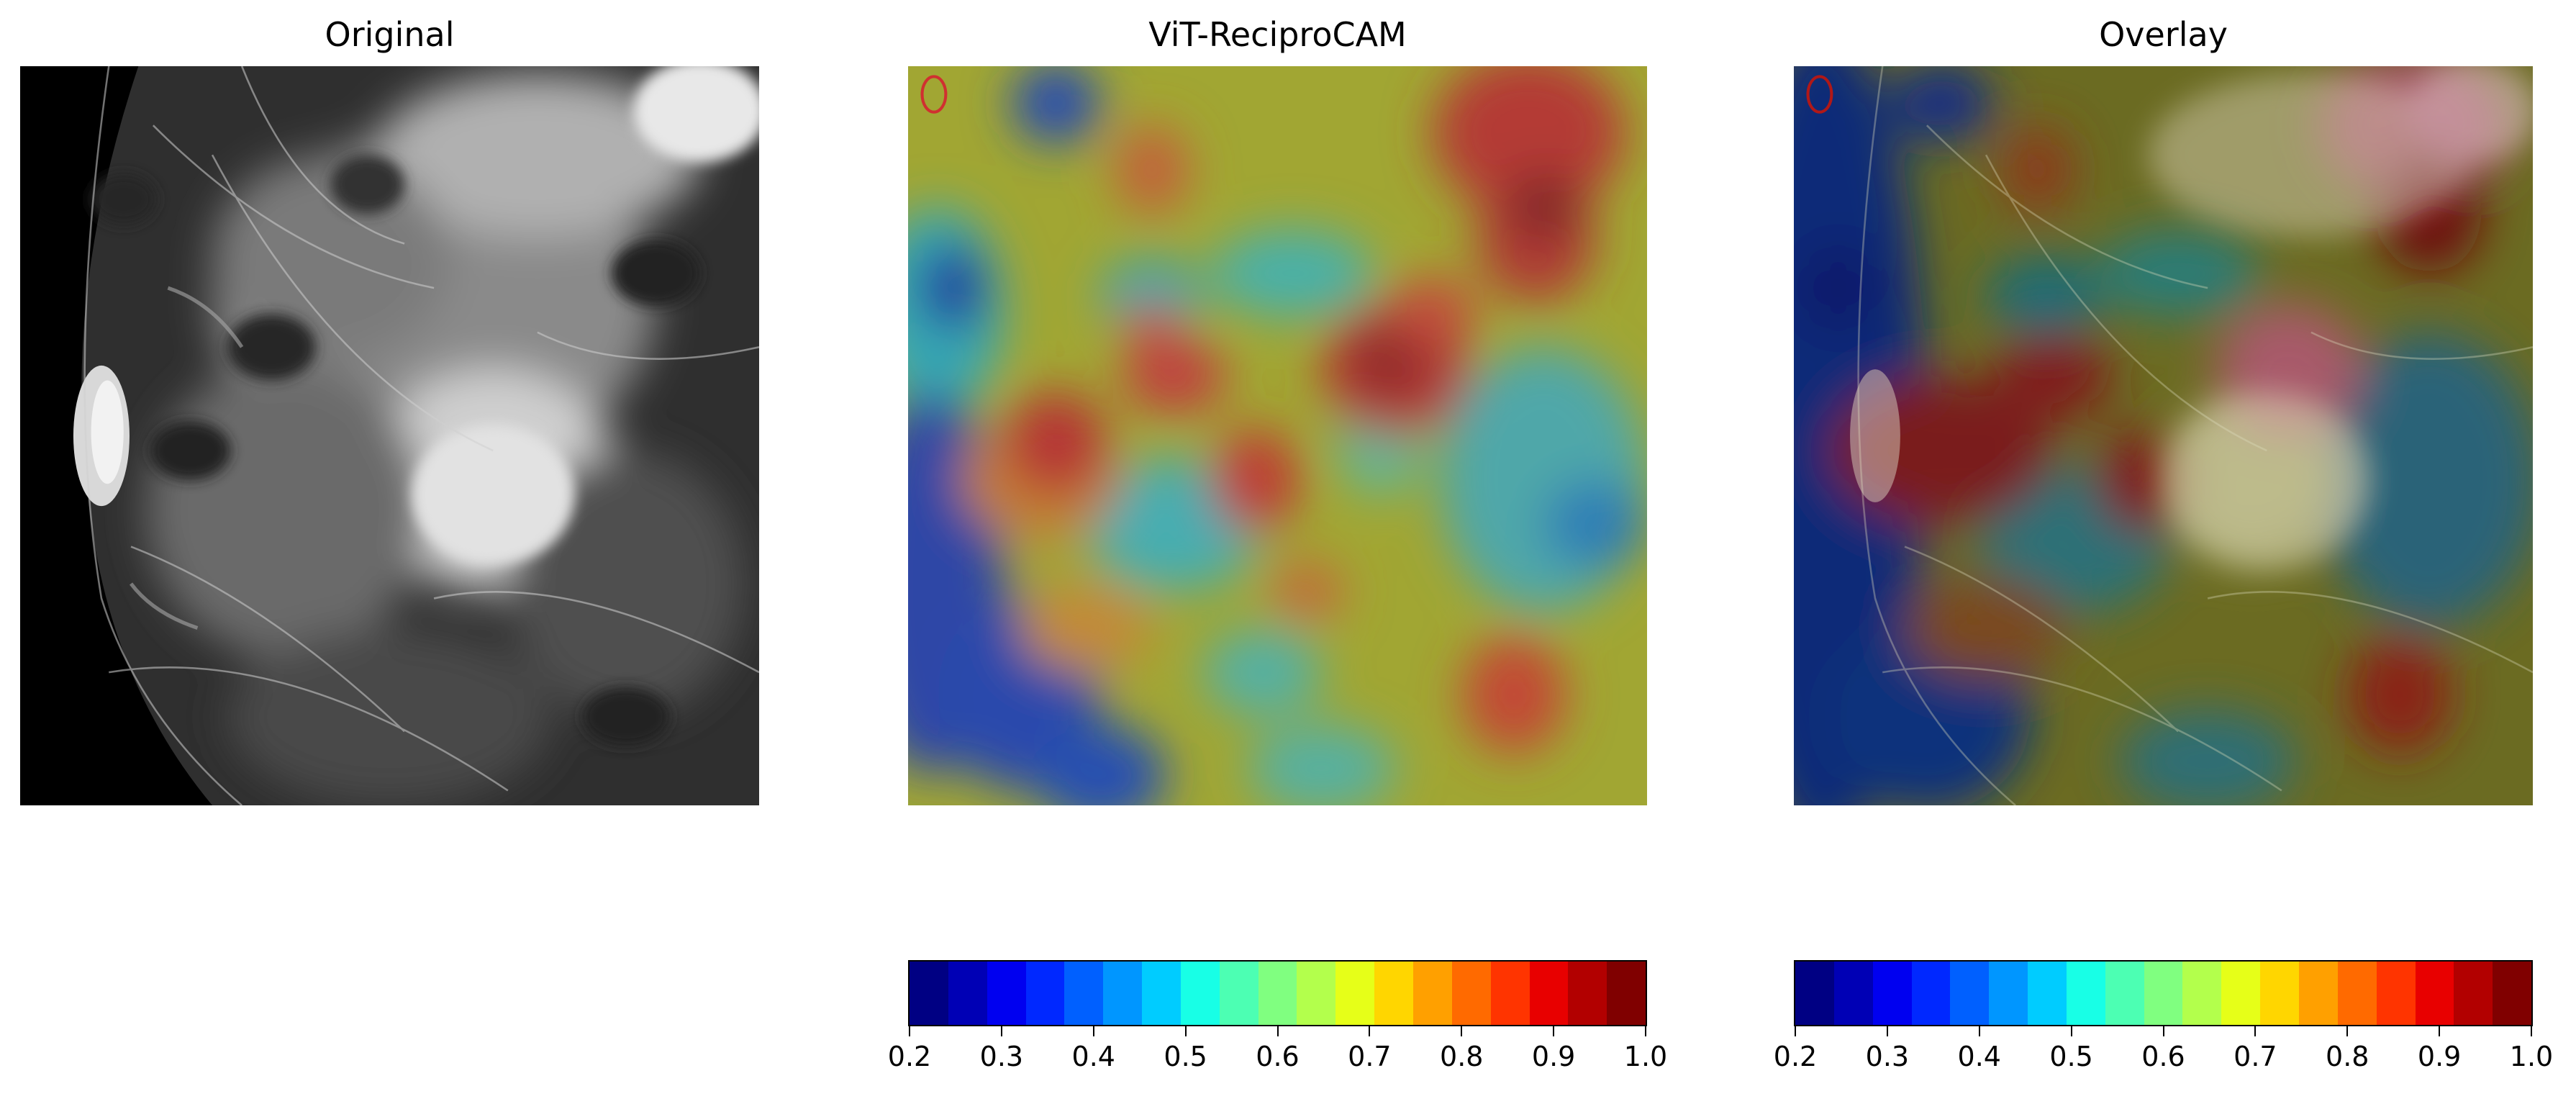  What do you see at coordinates (390, 34) in the screenshot?
I see `original-title: Original` at bounding box center [390, 34].